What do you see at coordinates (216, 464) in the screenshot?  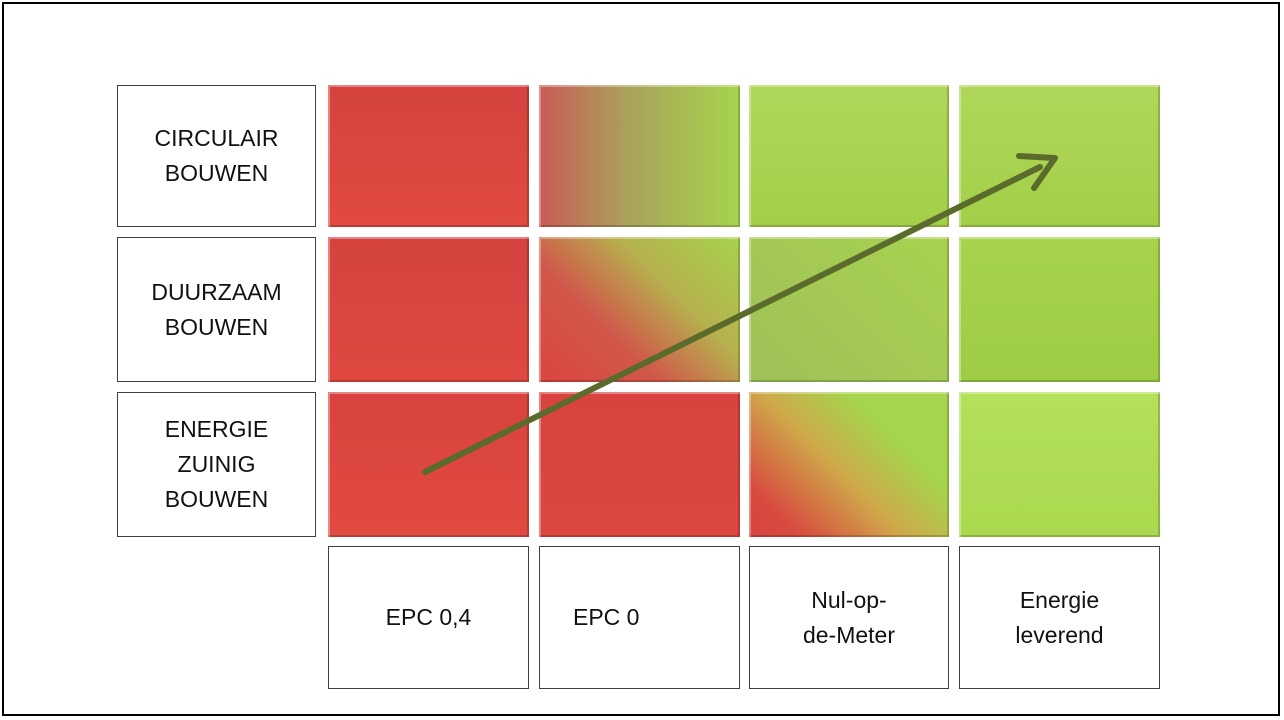 I see `row-label-energie-zuinig: ENERGIE ZUINIG BOUWEN` at bounding box center [216, 464].